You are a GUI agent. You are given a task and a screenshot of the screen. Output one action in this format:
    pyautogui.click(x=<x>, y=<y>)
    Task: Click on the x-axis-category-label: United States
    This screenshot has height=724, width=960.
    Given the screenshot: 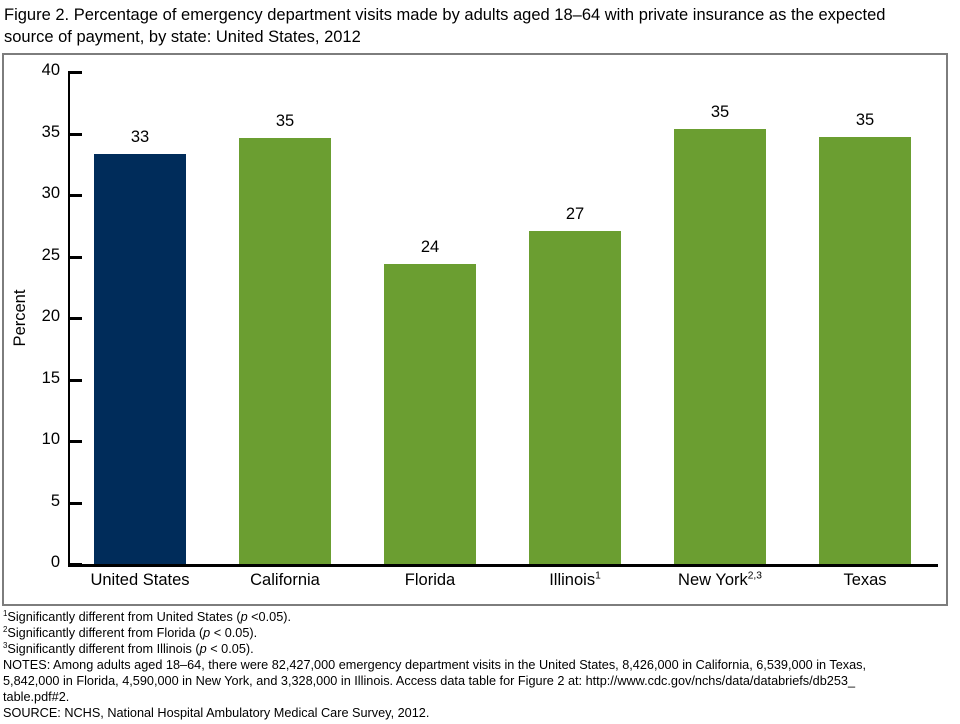 What is the action you would take?
    pyautogui.click(x=140, y=580)
    